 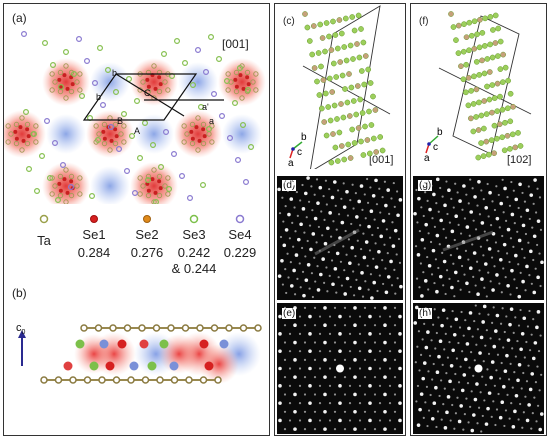 I want to click on legend-marker-se1, so click(x=94, y=219).